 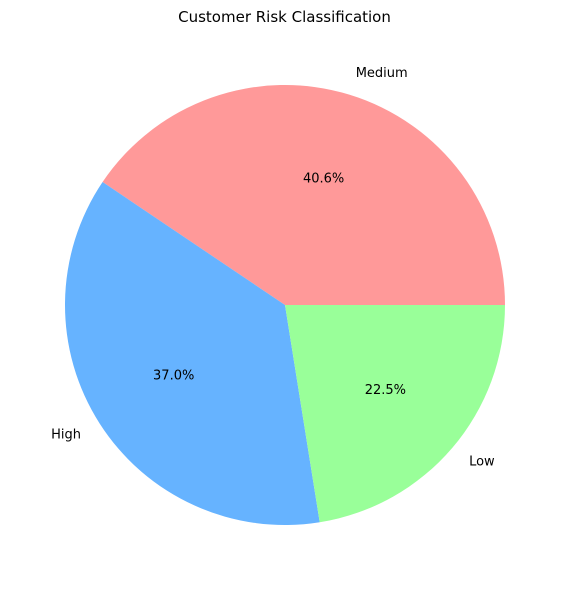 What do you see at coordinates (385, 390) in the screenshot?
I see `pct-label-low: 22.5%` at bounding box center [385, 390].